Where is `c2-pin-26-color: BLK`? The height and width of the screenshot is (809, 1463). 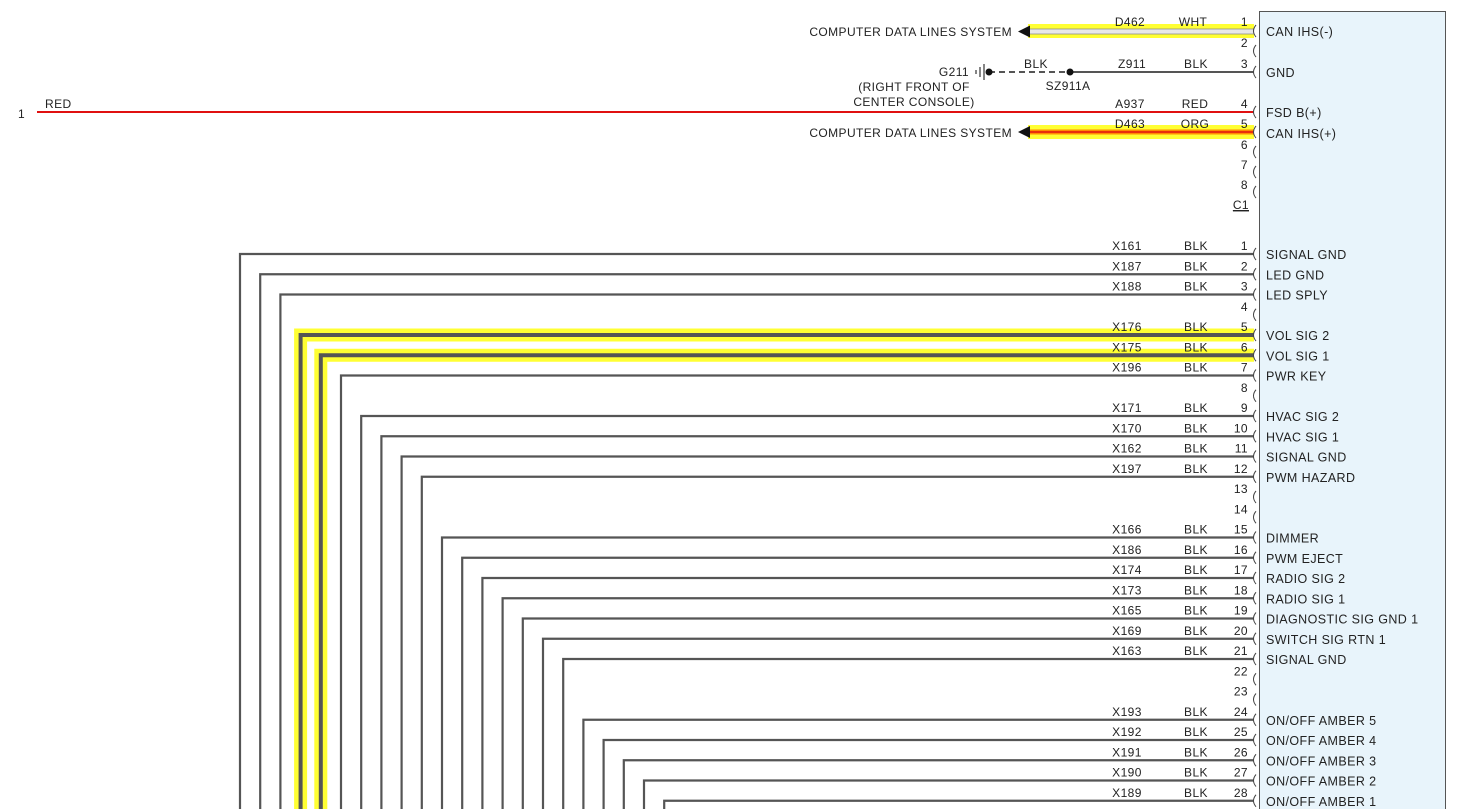
c2-pin-26-color: BLK is located at coordinates (1196, 752).